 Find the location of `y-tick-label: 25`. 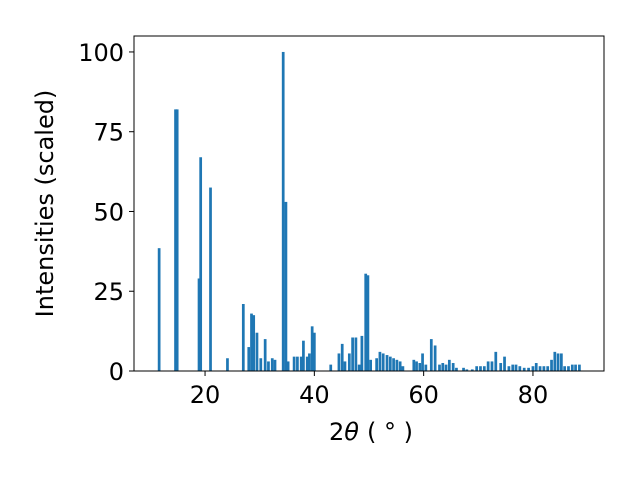

y-tick-label: 25 is located at coordinates (108, 292).